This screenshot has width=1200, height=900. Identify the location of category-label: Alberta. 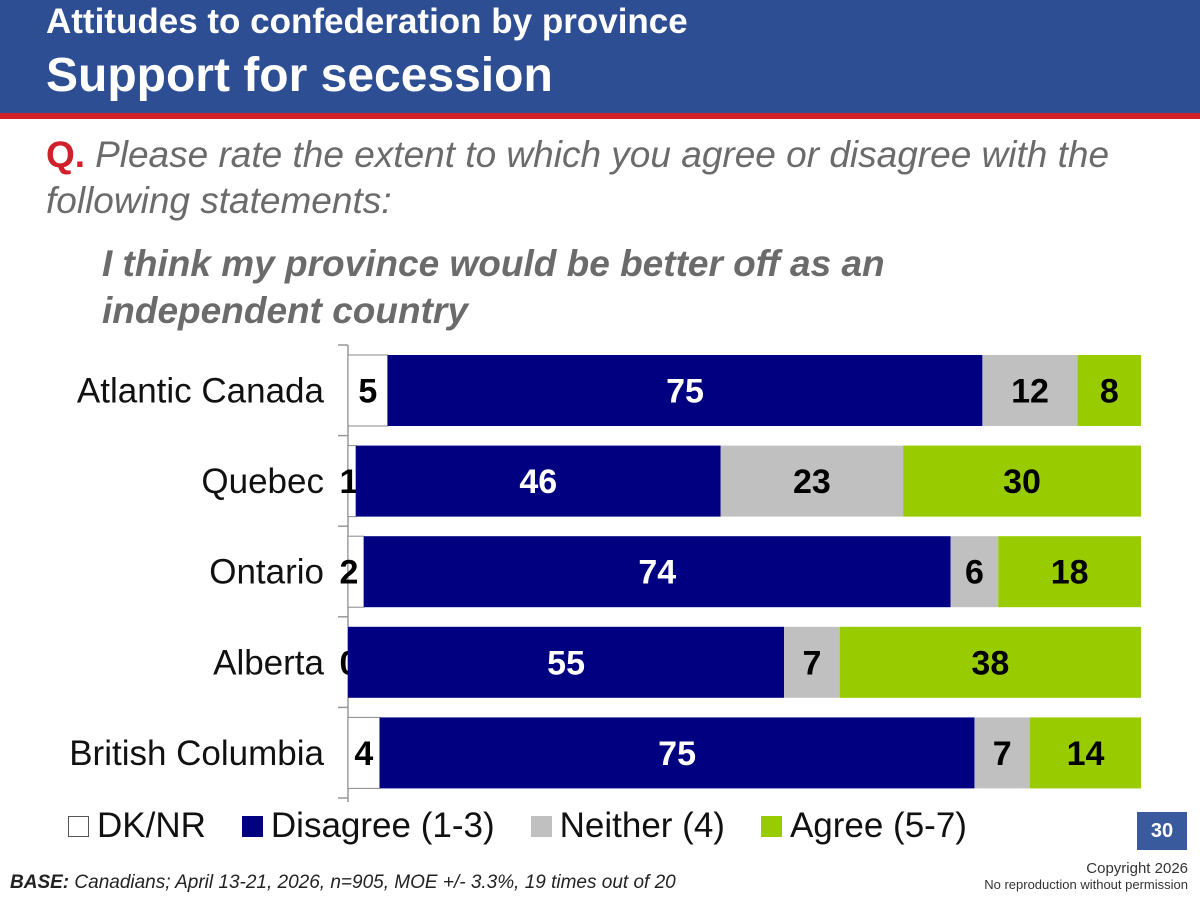
(268, 662).